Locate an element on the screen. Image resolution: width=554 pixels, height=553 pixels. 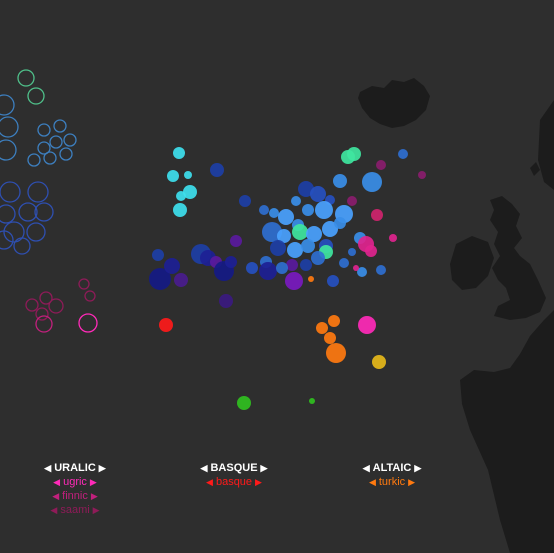
family-toggle-uralic: ◀ URALIC ▶ is located at coordinates (75, 468).